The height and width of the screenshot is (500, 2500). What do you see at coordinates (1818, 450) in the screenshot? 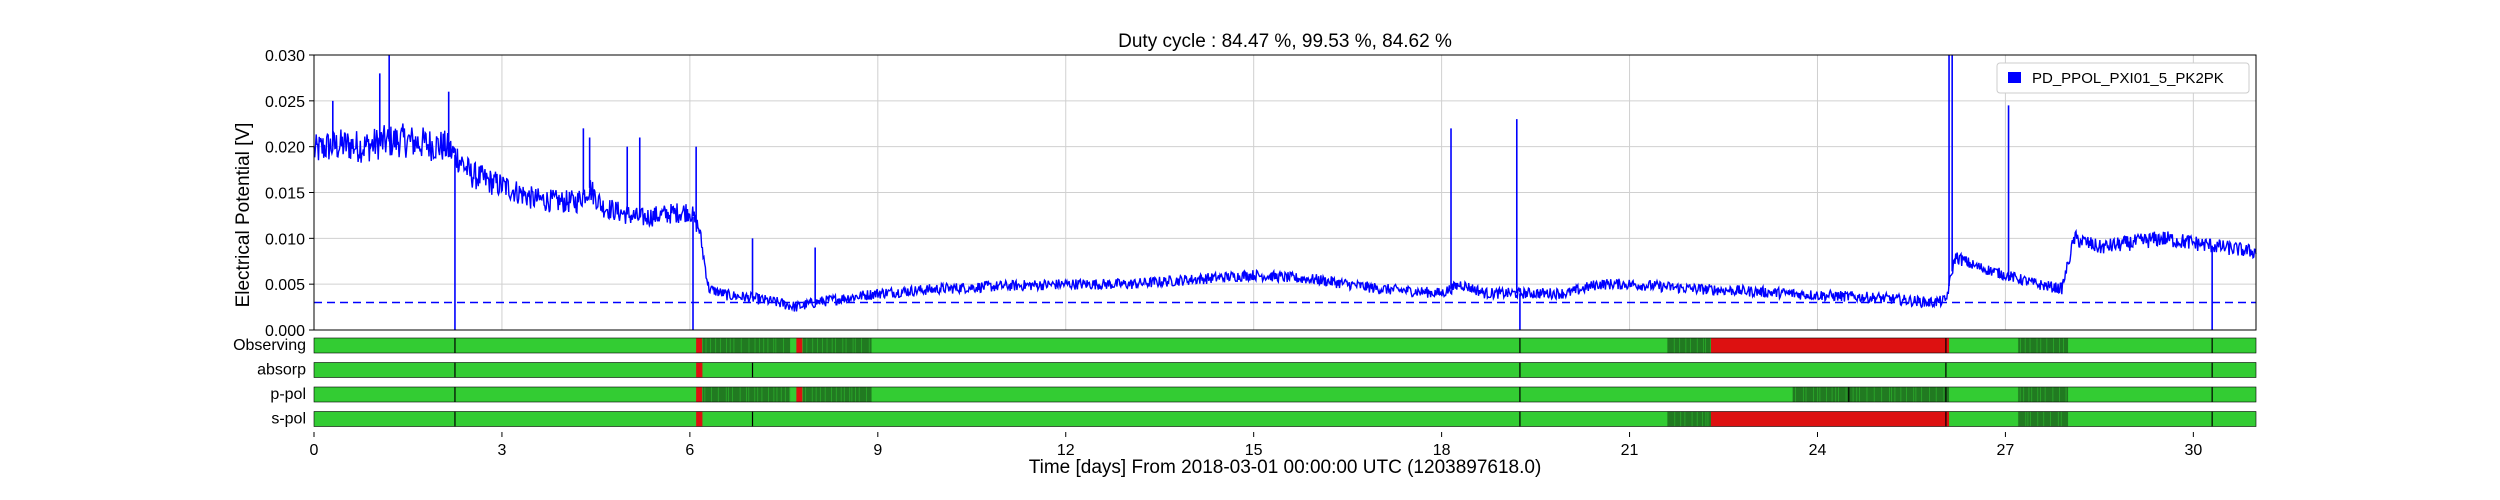
I see `x-tick-label: 24` at bounding box center [1818, 450].